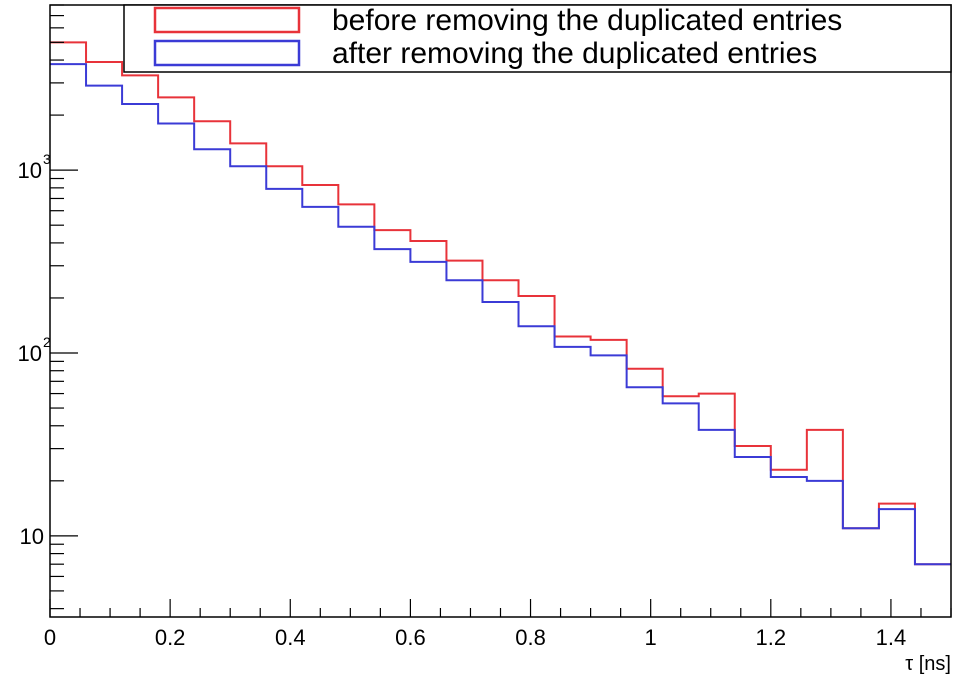 The height and width of the screenshot is (681, 956). What do you see at coordinates (50, 637) in the screenshot?
I see `x-tick-label: 0` at bounding box center [50, 637].